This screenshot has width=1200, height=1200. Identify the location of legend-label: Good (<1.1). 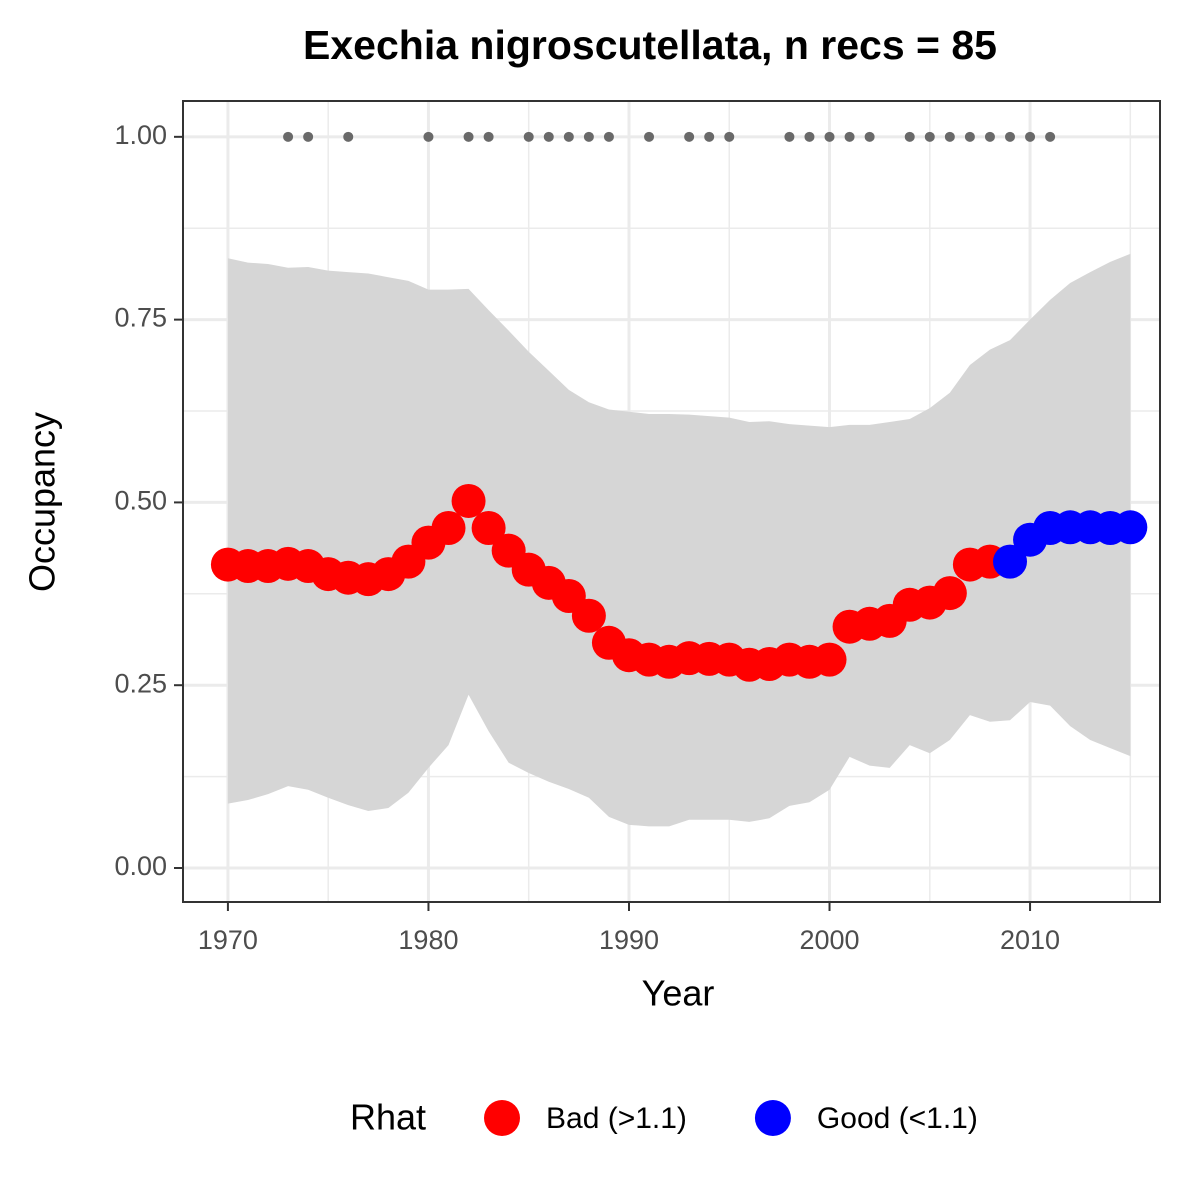
(897, 1118).